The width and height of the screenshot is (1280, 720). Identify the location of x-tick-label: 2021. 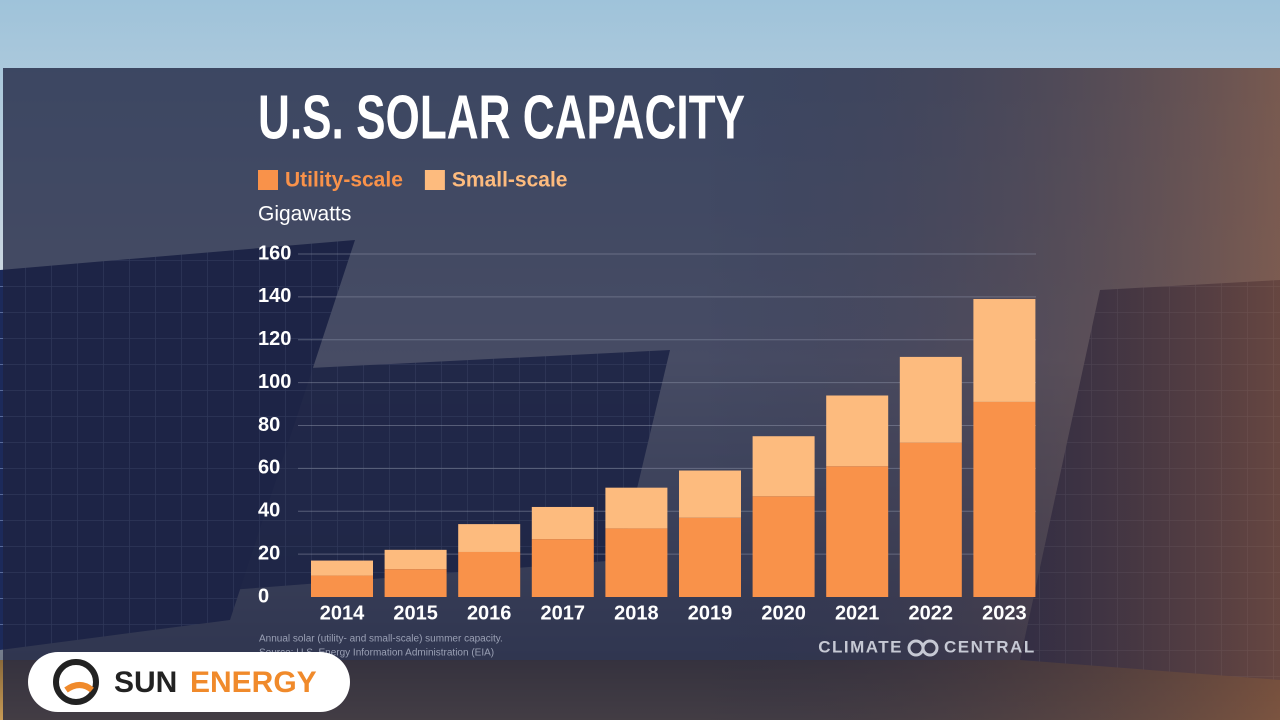
(857, 613).